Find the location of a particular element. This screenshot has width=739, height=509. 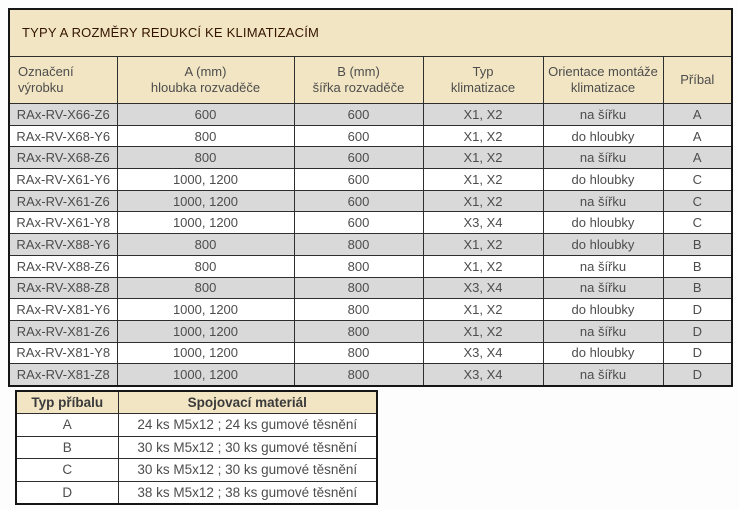

table-title: TYPY A ROZMĚRY REDUKCÍ KE KLIMATIZACÍM is located at coordinates (370, 32).